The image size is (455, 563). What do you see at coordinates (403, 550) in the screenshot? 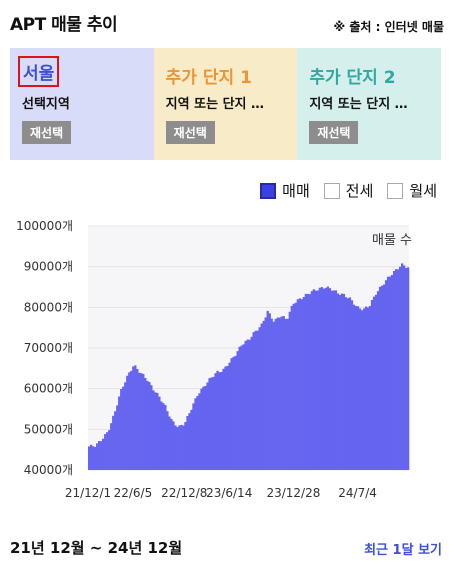
I see `recent-month-link: 최근 1달 보기` at bounding box center [403, 550].